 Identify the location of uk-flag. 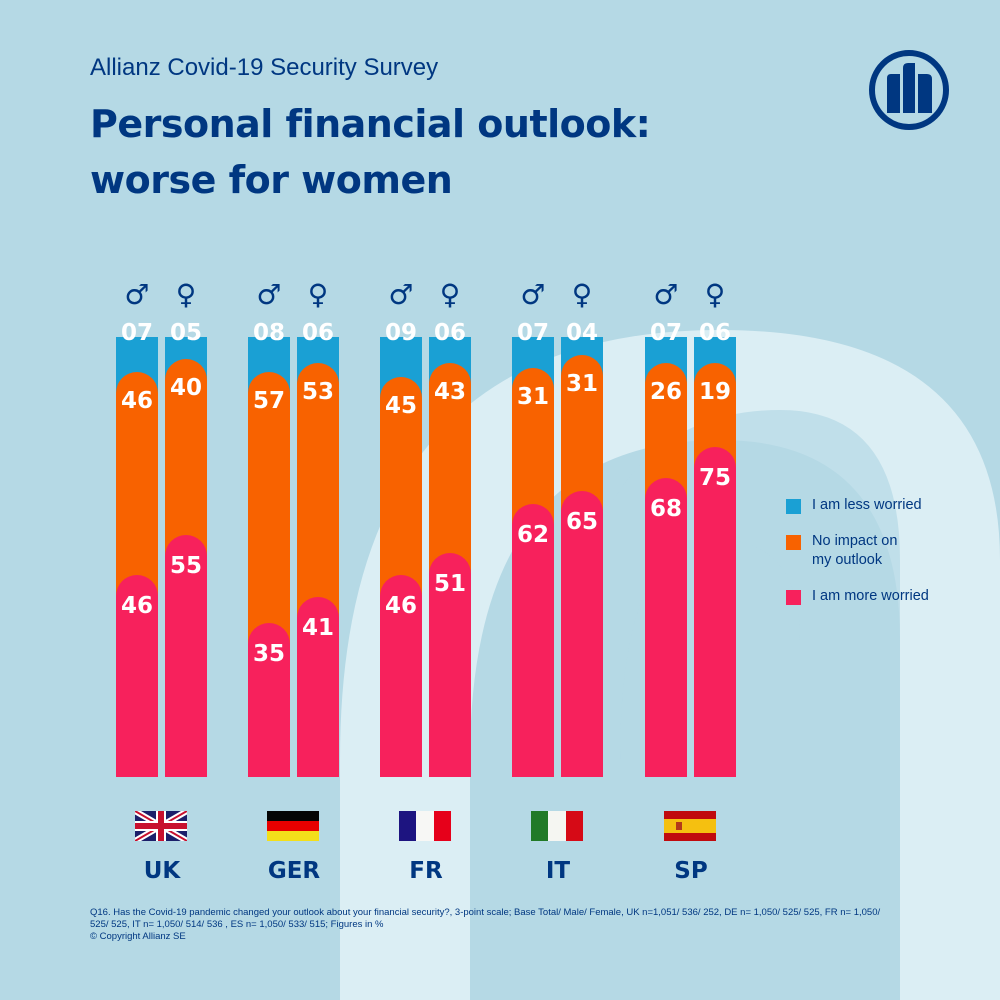
(161, 826).